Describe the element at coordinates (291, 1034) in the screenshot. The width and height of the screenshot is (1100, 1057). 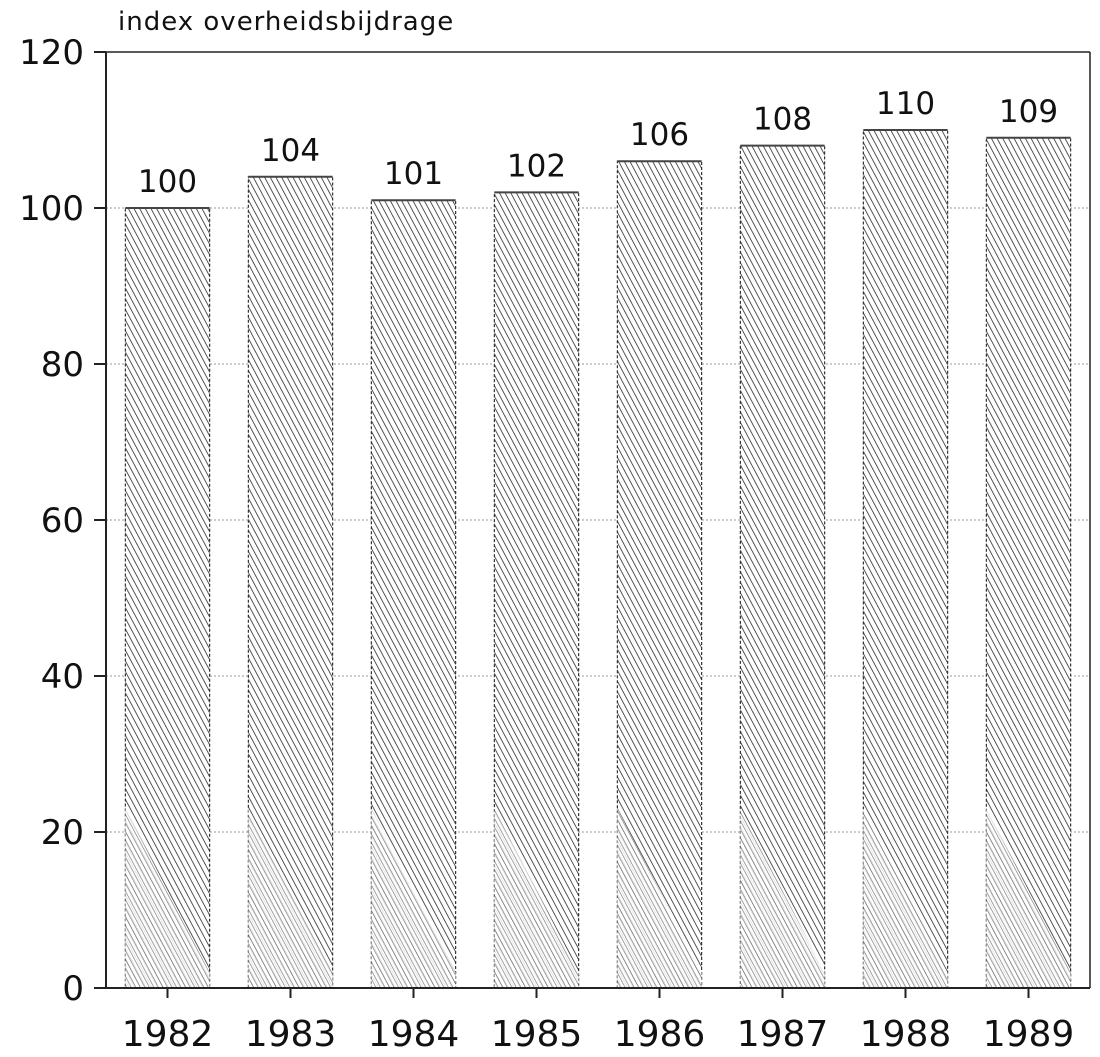
I see `x-tick-label-1983: 1983` at that location.